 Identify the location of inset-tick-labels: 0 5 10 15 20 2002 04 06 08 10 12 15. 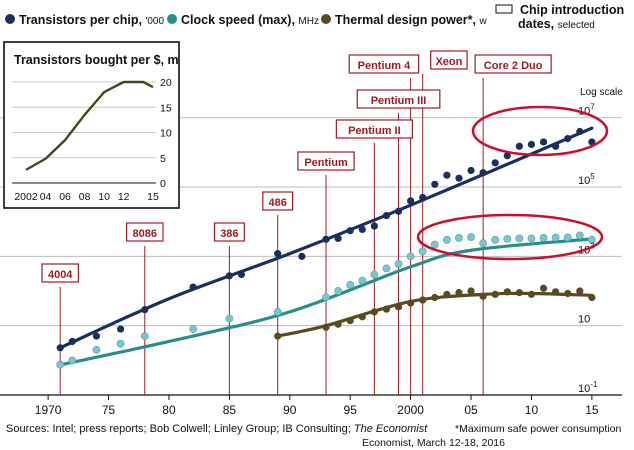
(93, 140).